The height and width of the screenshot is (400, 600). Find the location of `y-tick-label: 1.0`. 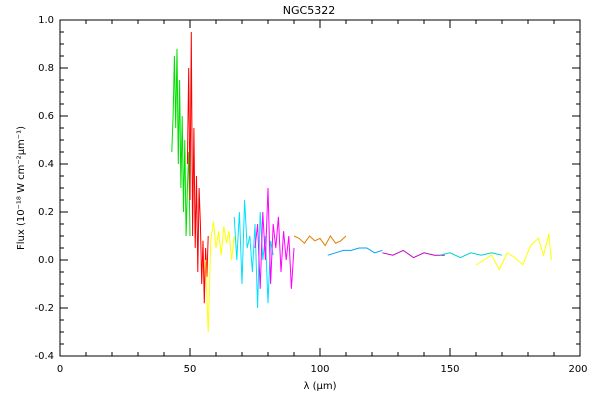

y-tick-label: 1.0 is located at coordinates (46, 20).